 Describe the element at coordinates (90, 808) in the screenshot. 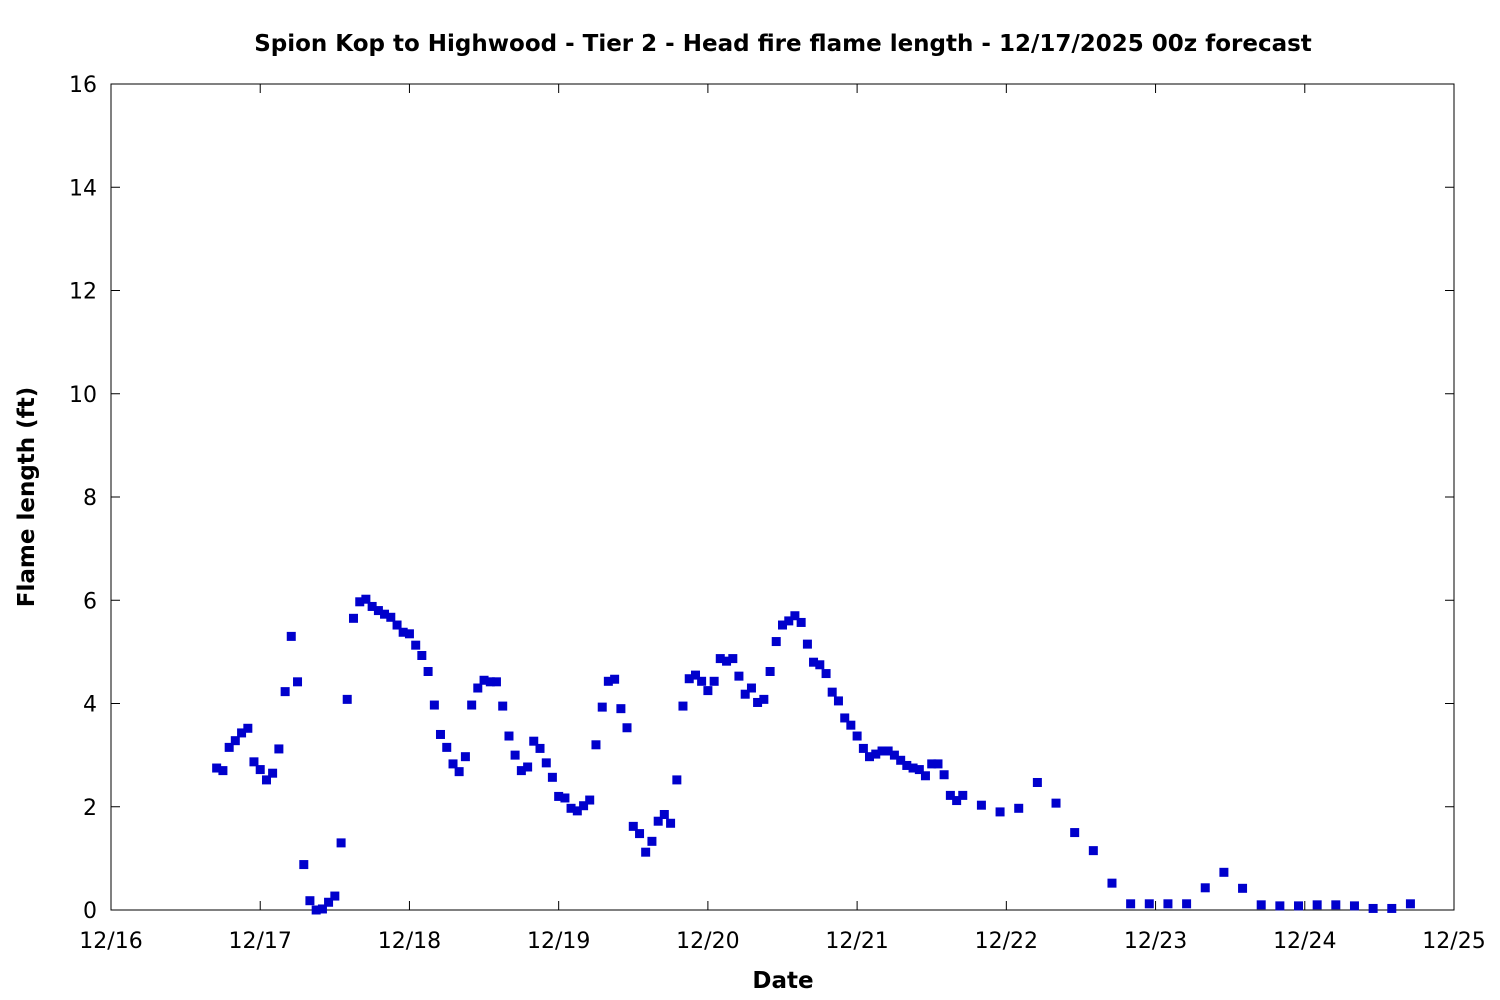

I see `y-tick-label: 2` at that location.